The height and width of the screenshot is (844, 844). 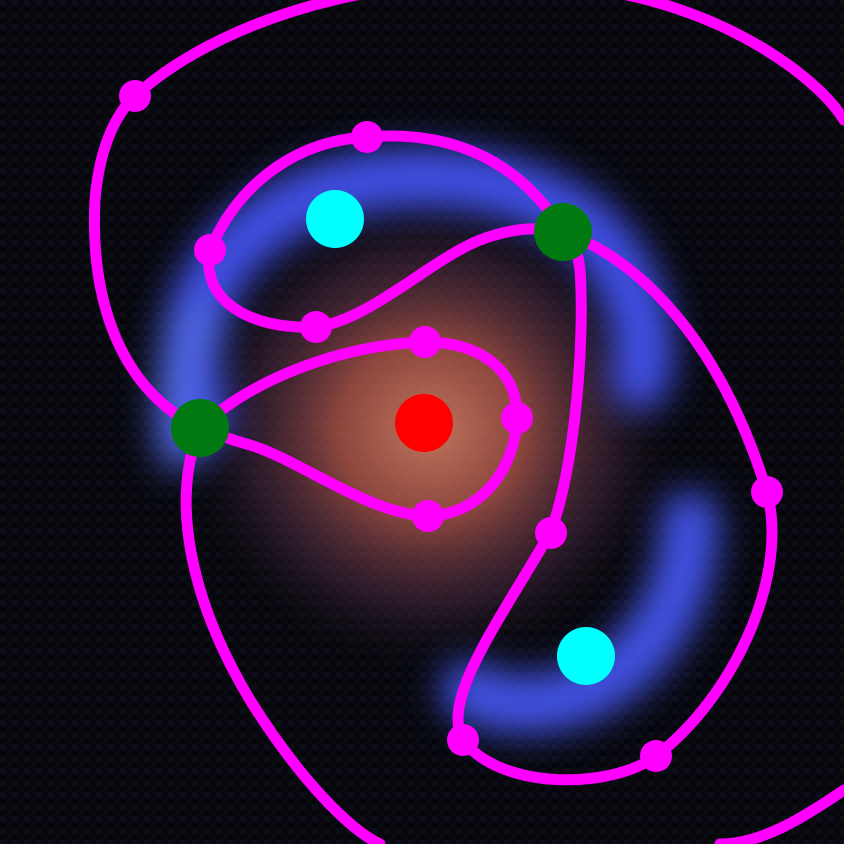 What do you see at coordinates (386, 231) in the screenshot?
I see `upper-loop` at bounding box center [386, 231].